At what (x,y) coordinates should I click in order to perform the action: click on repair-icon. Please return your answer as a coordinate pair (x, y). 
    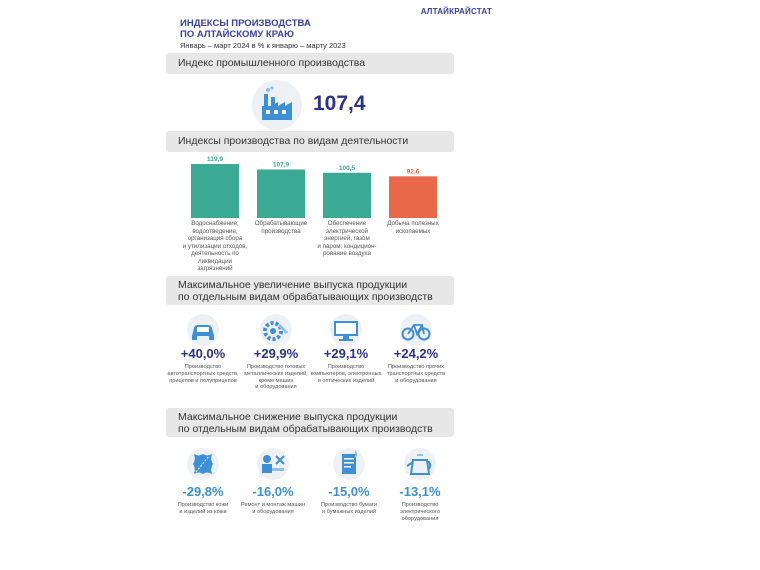
    Looking at the image, I should click on (273, 464).